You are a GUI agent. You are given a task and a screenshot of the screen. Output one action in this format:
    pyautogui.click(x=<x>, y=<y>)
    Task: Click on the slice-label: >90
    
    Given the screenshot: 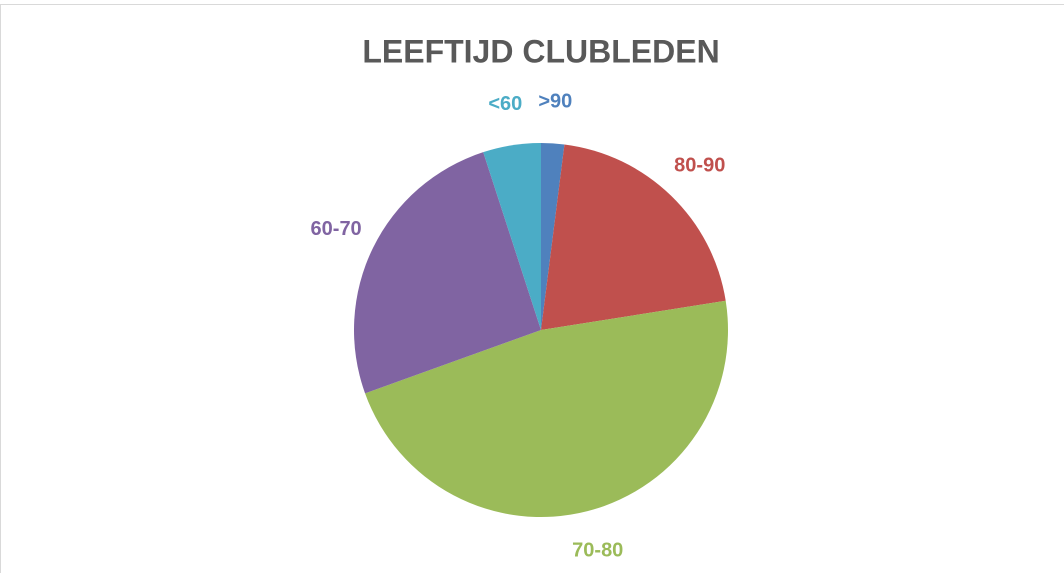 What is the action you would take?
    pyautogui.click(x=555, y=102)
    